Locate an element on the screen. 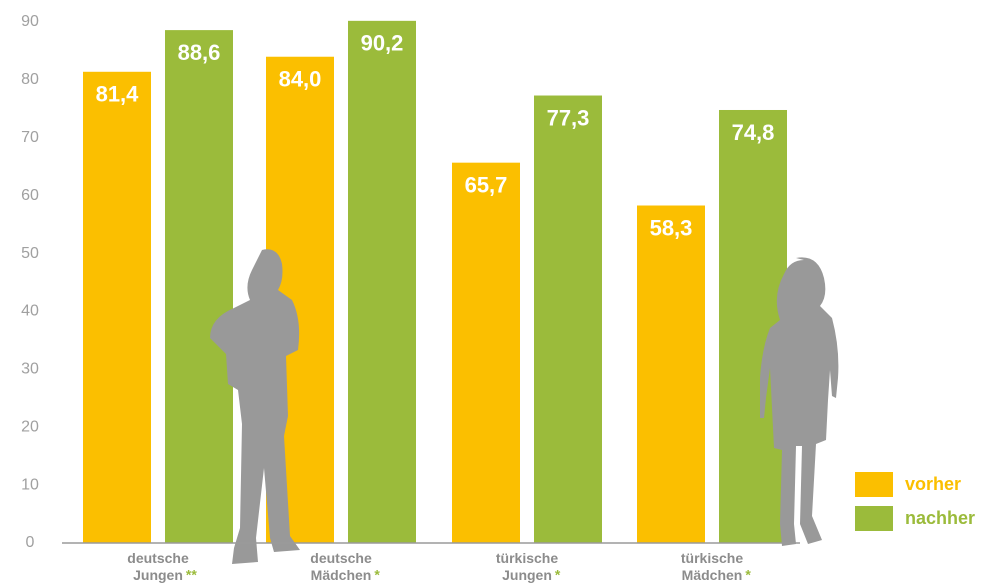 The width and height of the screenshot is (988, 586). value-label: 90,2 is located at coordinates (382, 43).